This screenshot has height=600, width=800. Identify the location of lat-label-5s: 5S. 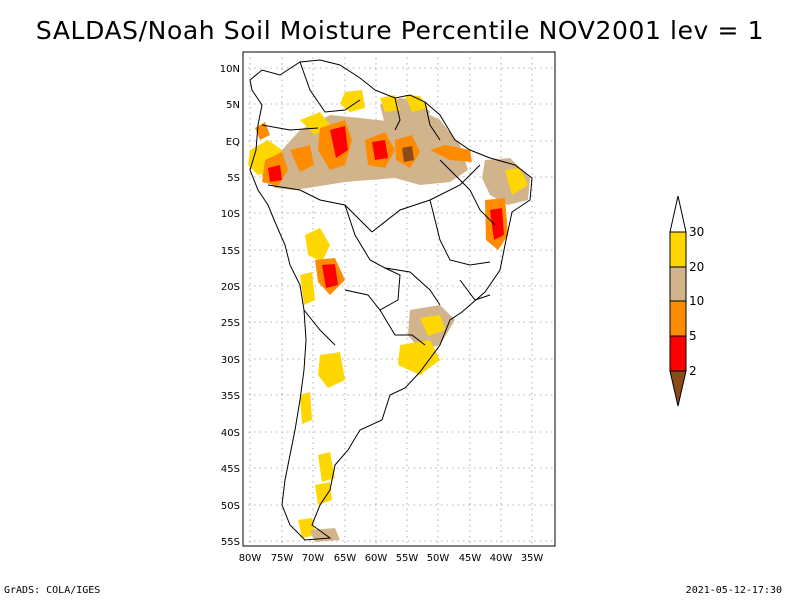
(233, 178).